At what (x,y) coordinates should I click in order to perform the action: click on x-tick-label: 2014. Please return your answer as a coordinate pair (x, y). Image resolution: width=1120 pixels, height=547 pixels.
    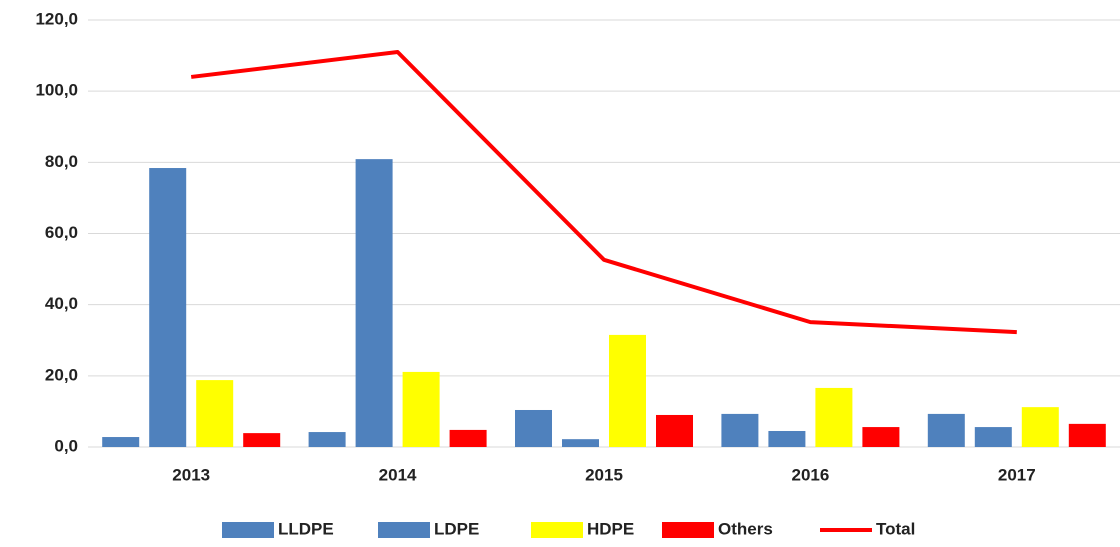
    Looking at the image, I should click on (398, 474).